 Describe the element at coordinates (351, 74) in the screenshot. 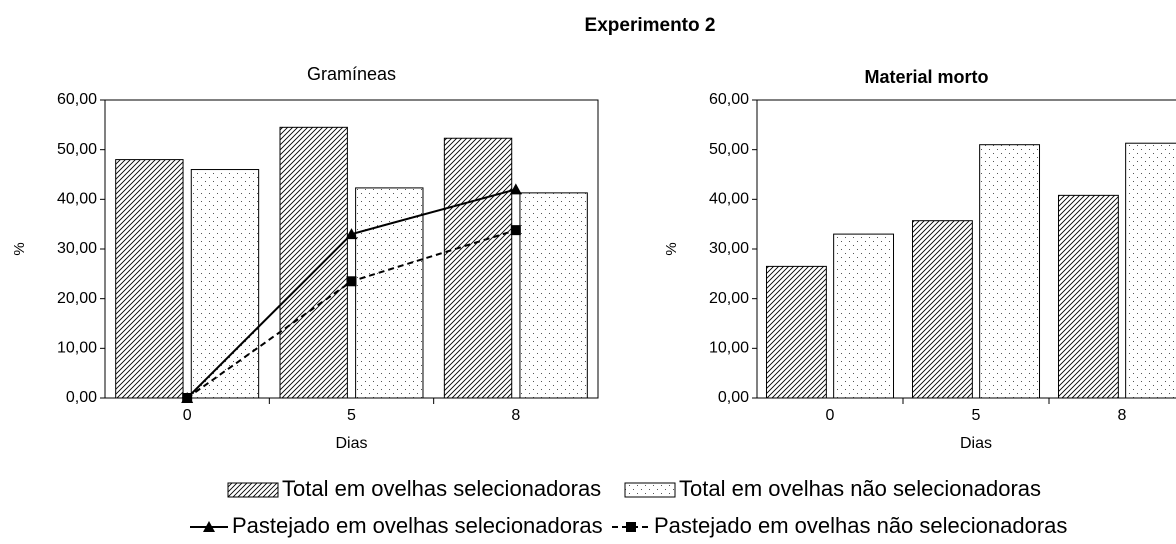

I see `chart-title: Gramíneas` at that location.